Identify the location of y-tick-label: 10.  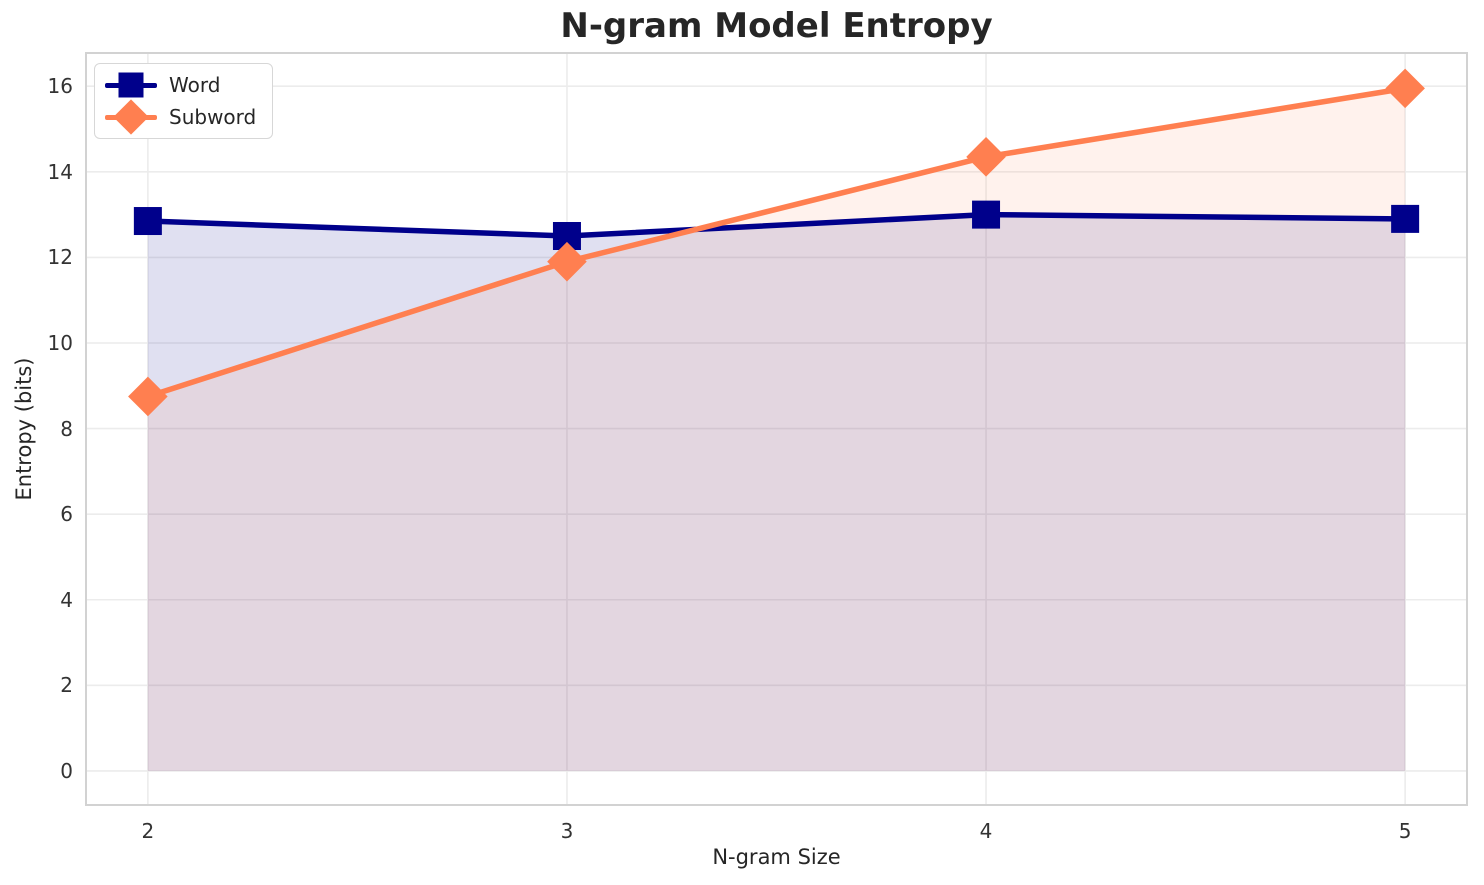
(60, 342).